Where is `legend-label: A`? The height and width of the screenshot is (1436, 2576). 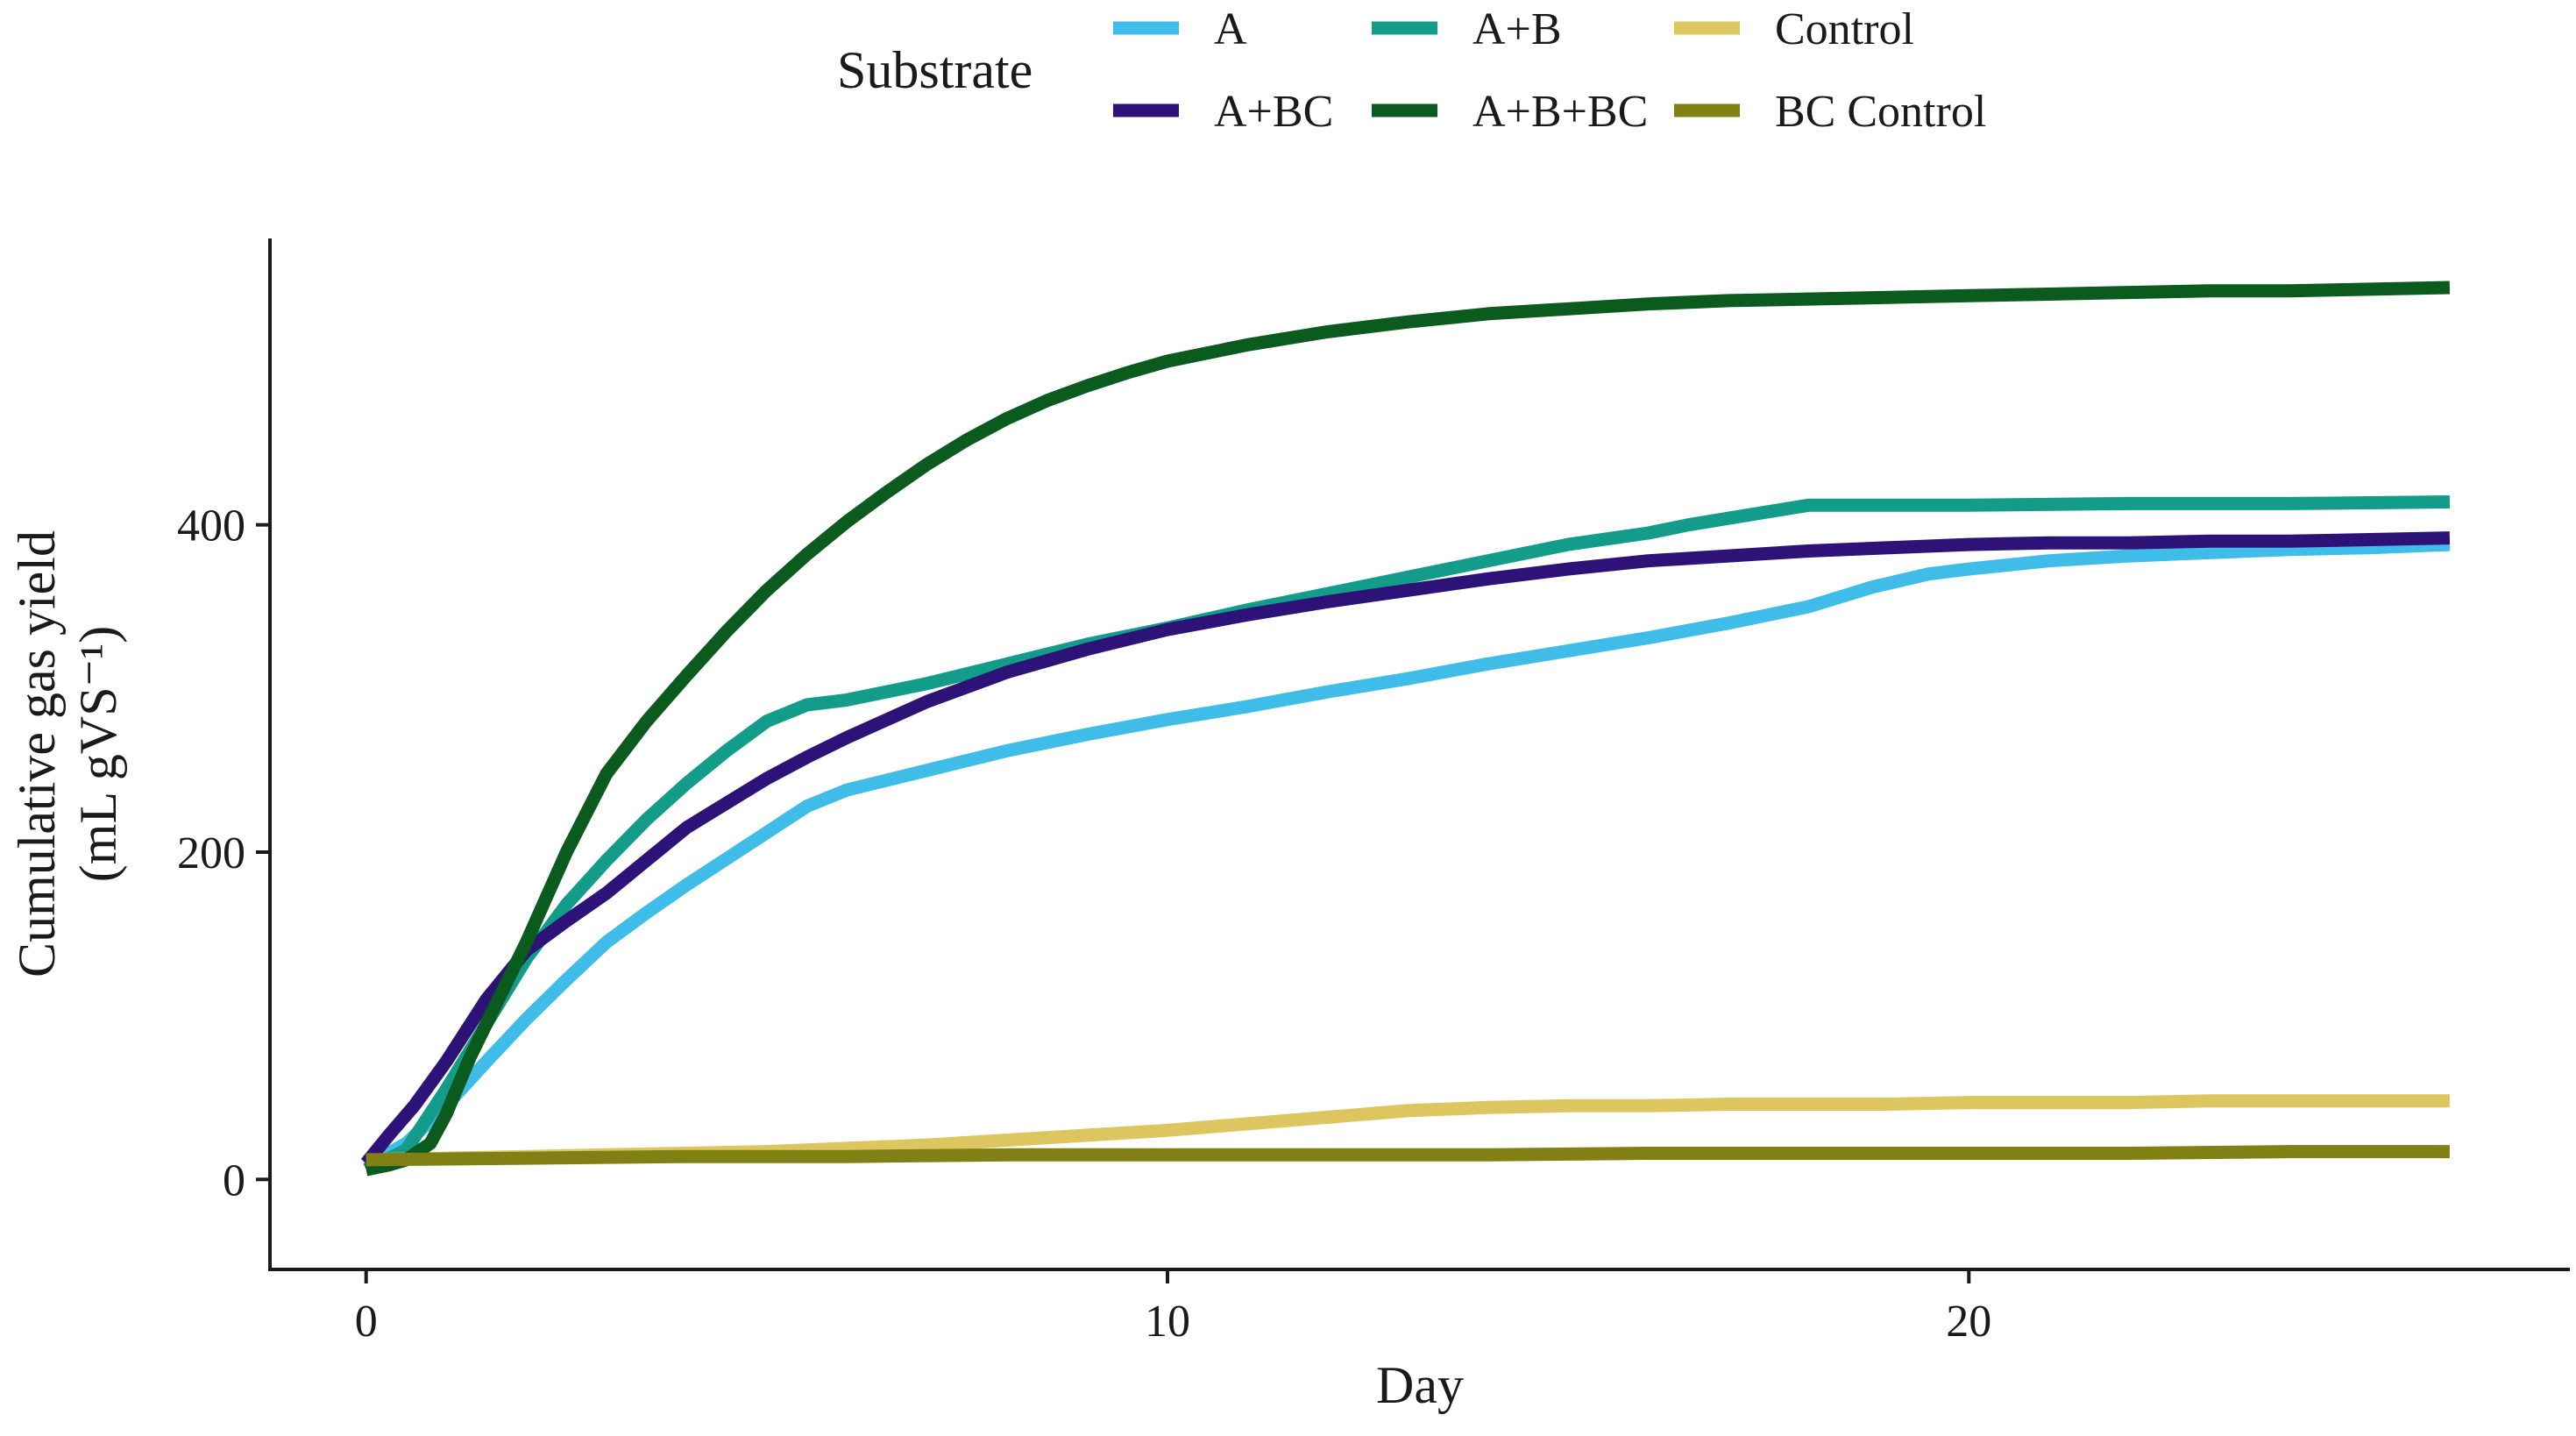 legend-label: A is located at coordinates (1230, 29).